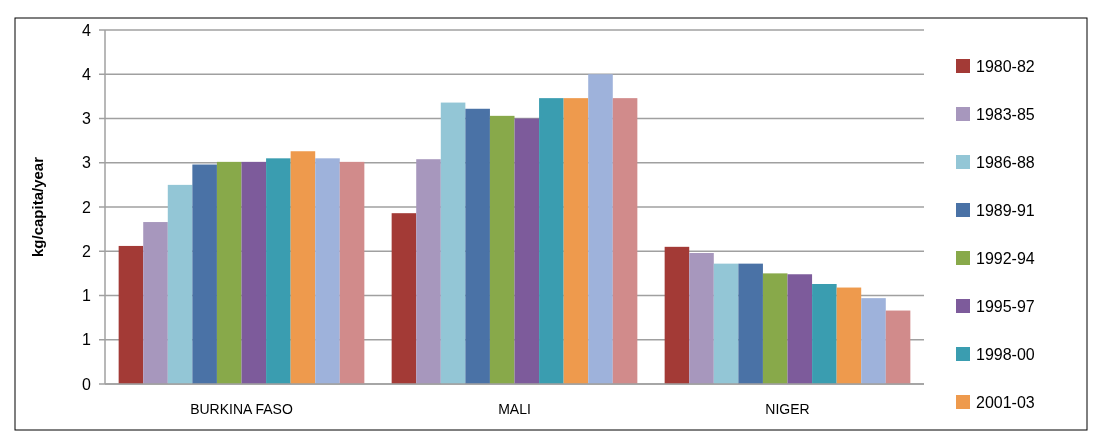 The height and width of the screenshot is (439, 1097). I want to click on legend-label: 1980-82, so click(1005, 66).